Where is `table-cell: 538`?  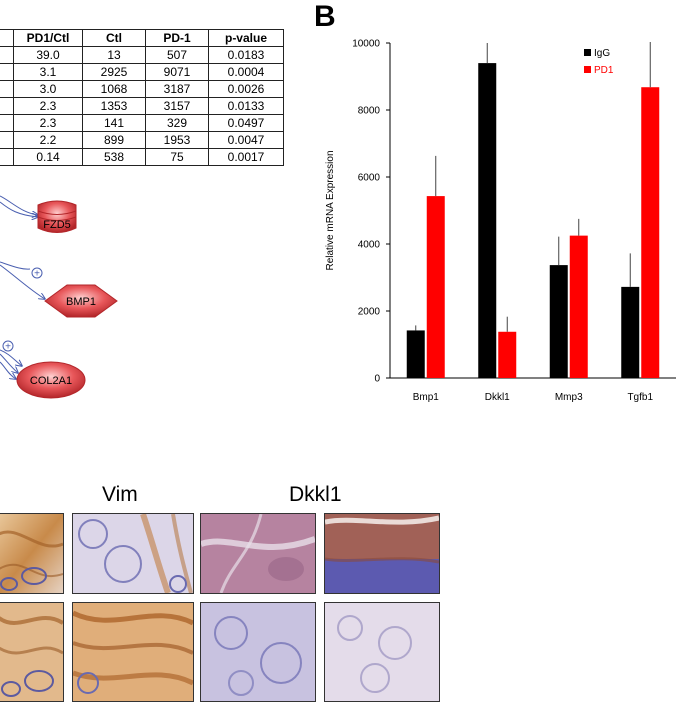
table-cell: 538 is located at coordinates (114, 157).